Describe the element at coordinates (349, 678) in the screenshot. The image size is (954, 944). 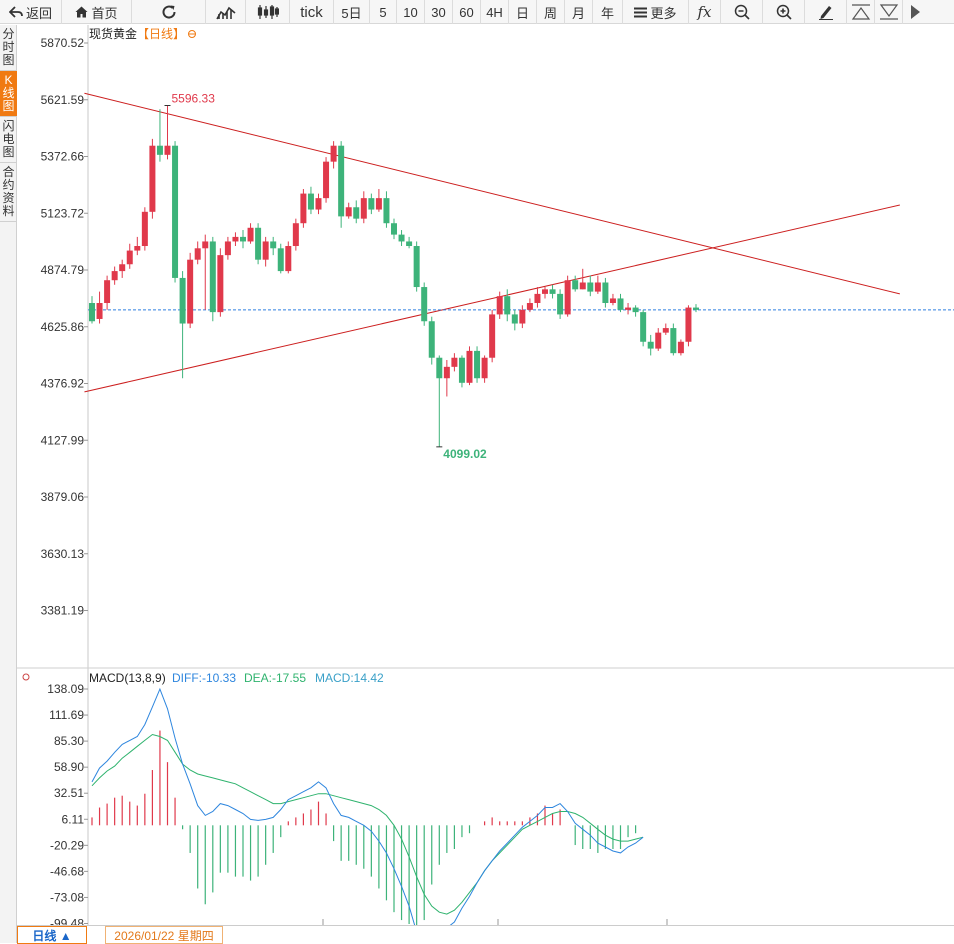
I see `macd-value-label: MACD:14.42` at that location.